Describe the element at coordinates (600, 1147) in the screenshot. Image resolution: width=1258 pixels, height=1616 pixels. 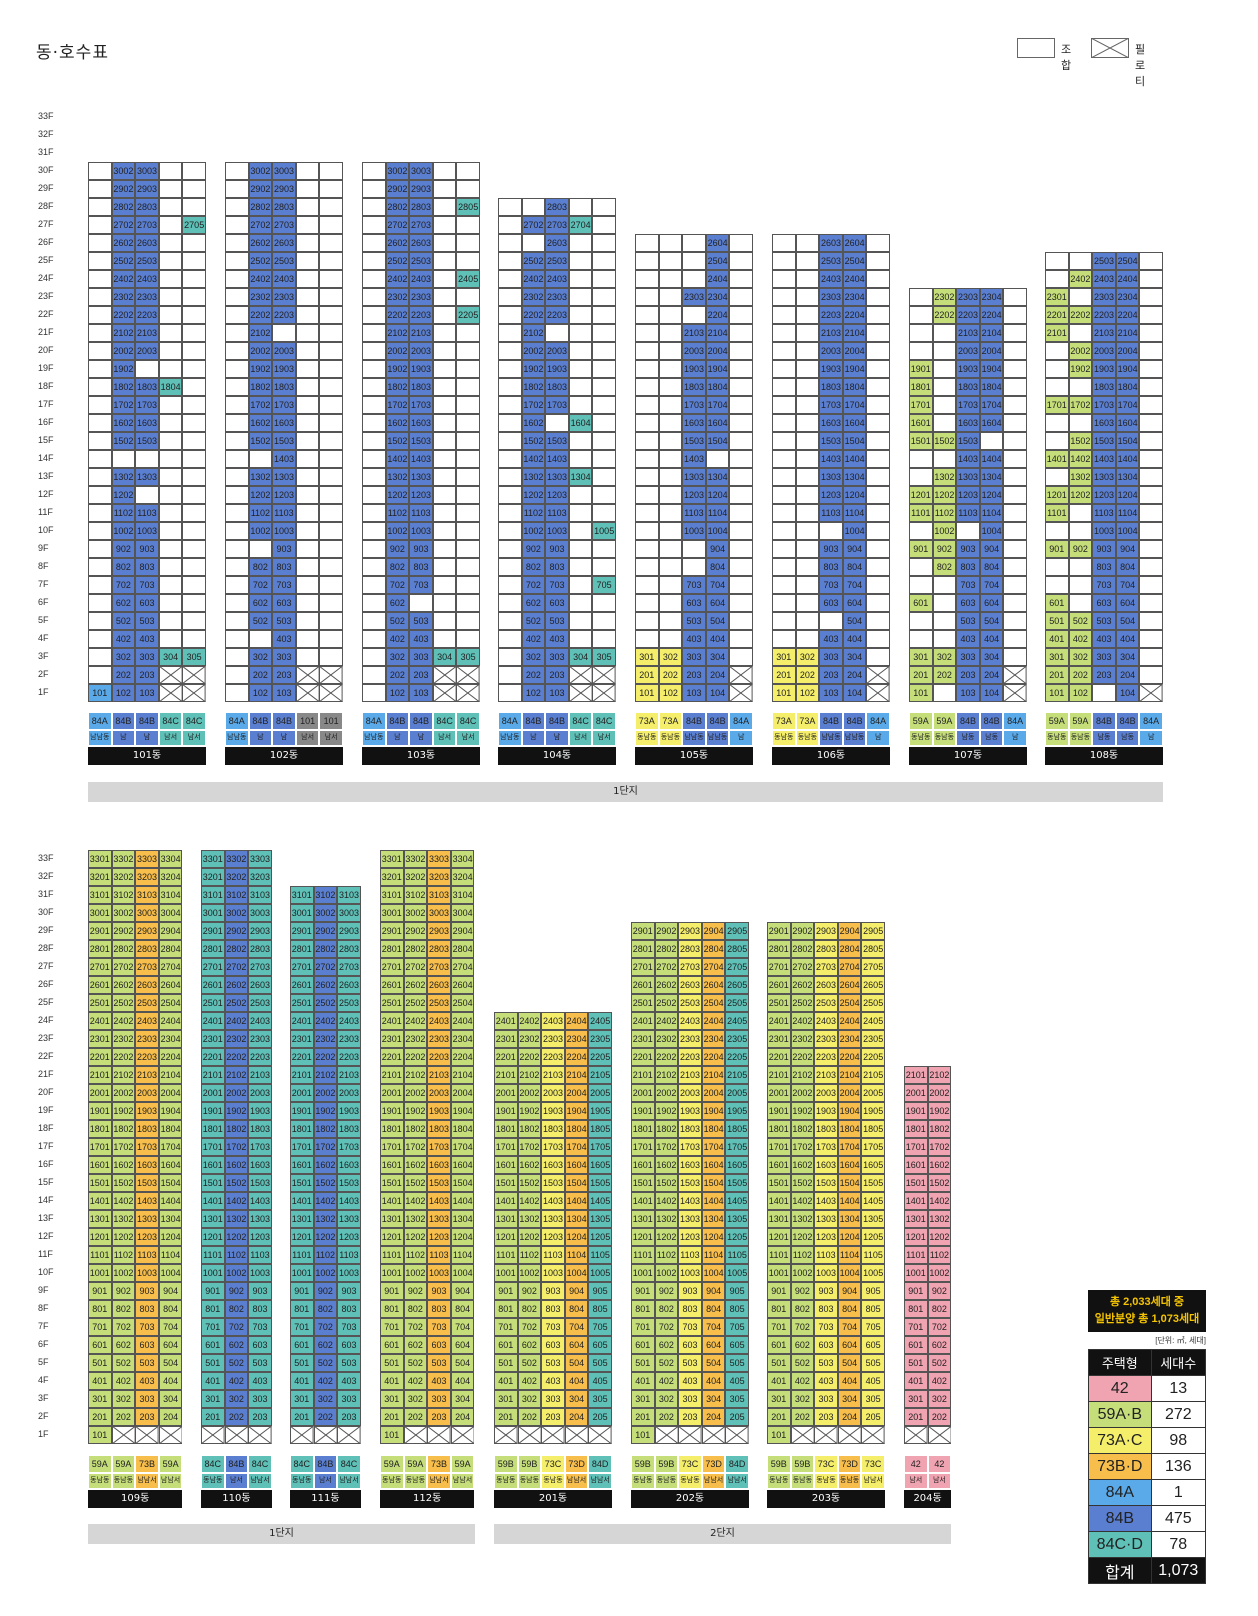
I see `unit-cell: 1705` at that location.